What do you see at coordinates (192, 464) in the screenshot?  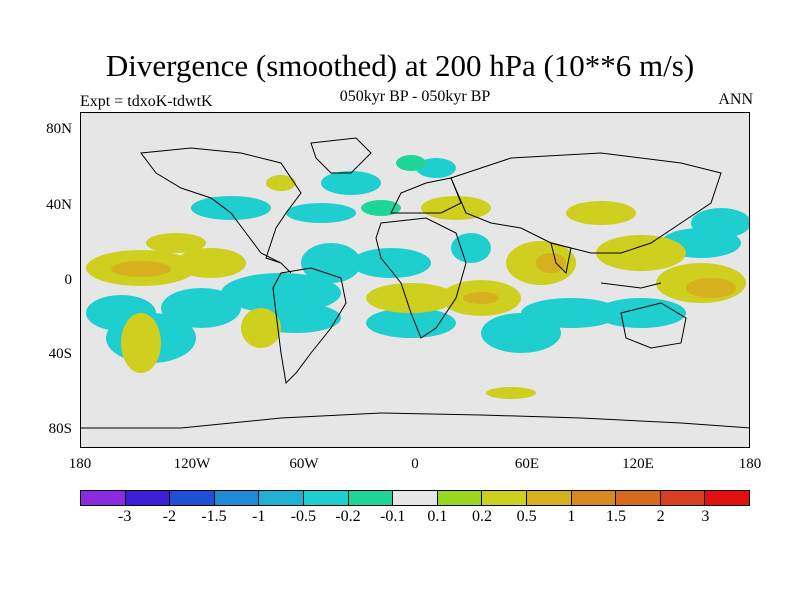 I see `x-tick-120w: 120W` at bounding box center [192, 464].